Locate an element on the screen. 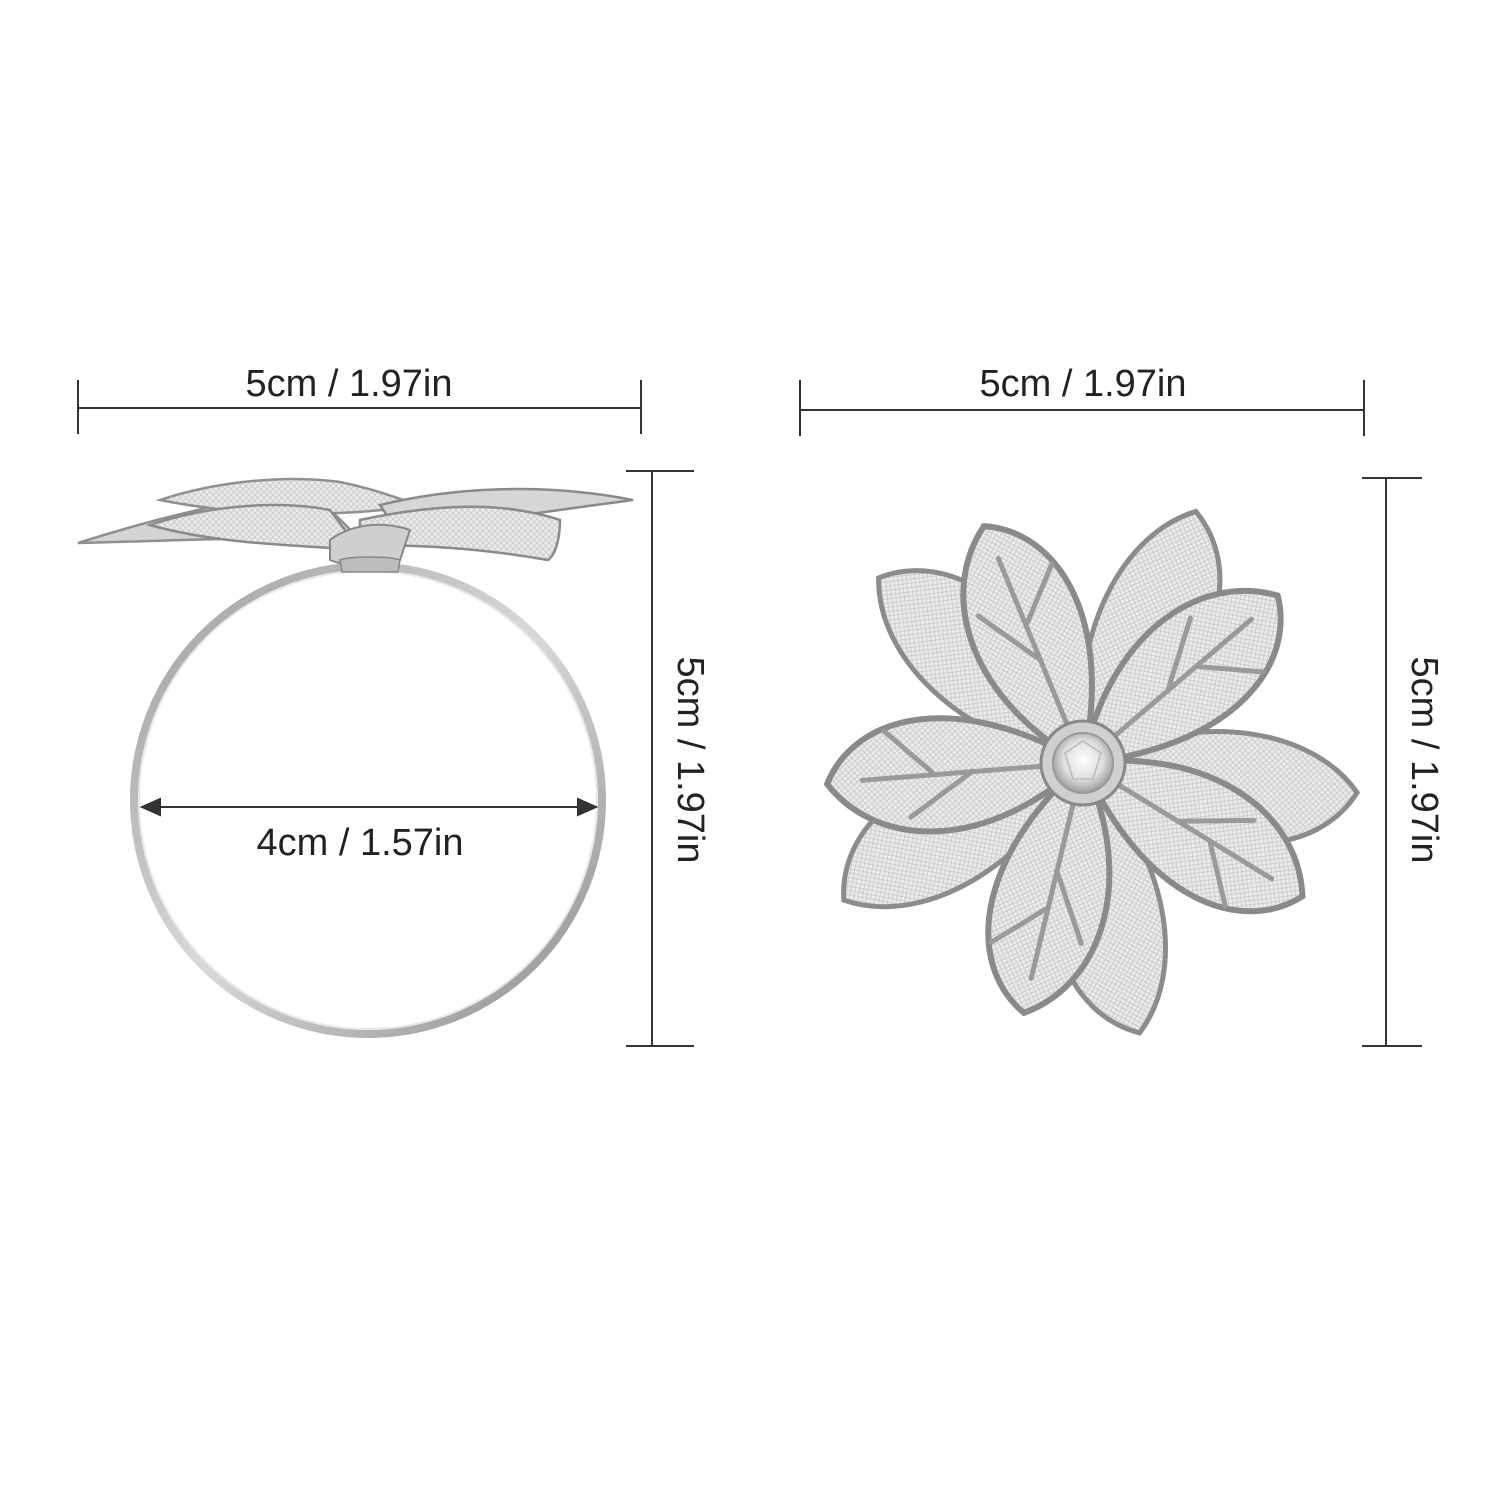  center-rhinestone is located at coordinates (1083, 763).